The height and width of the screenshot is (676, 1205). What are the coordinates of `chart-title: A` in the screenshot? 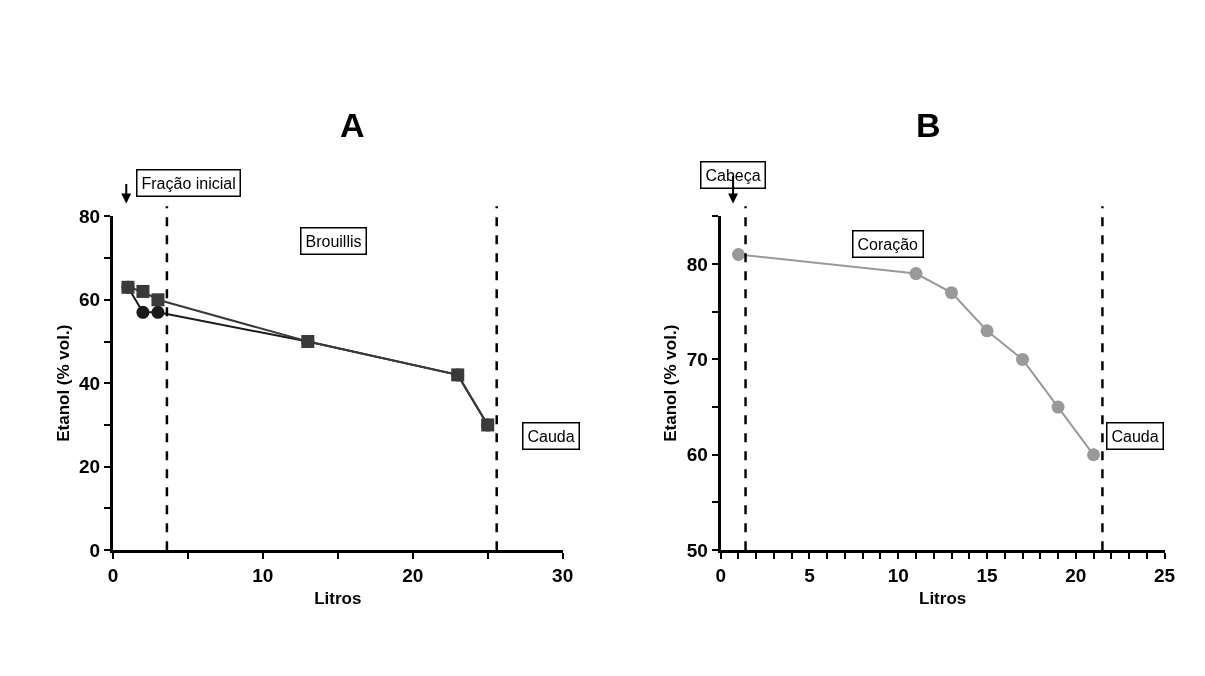 It's located at (352, 125).